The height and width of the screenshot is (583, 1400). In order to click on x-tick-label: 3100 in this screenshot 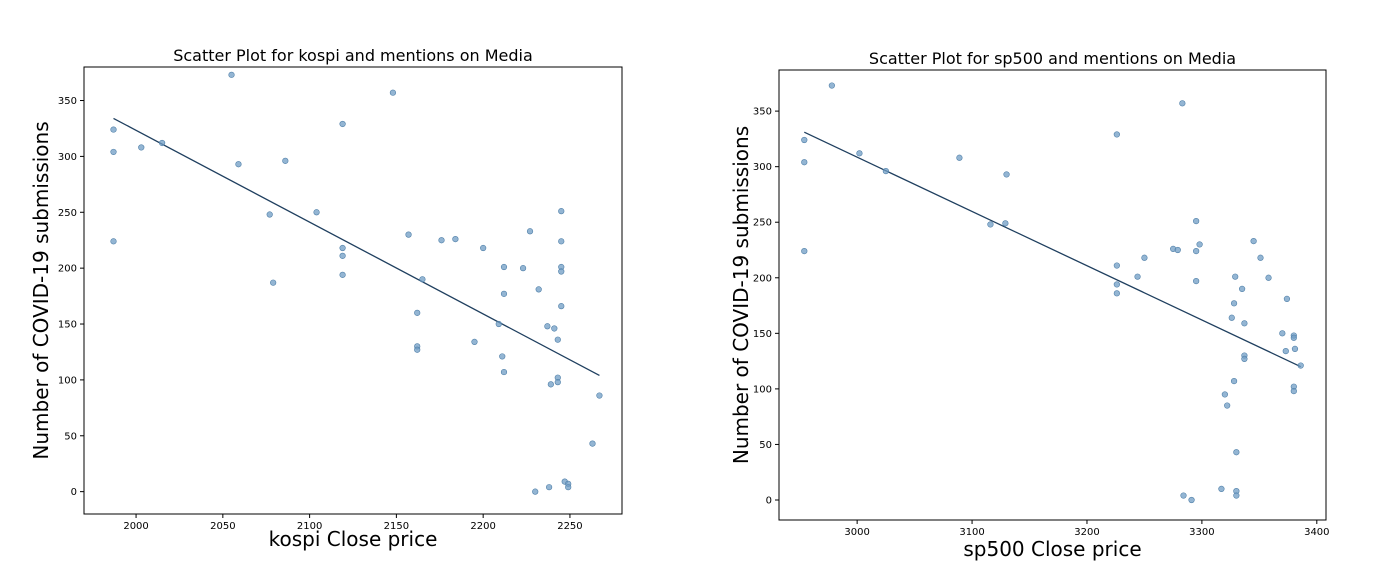, I will do `click(971, 532)`.